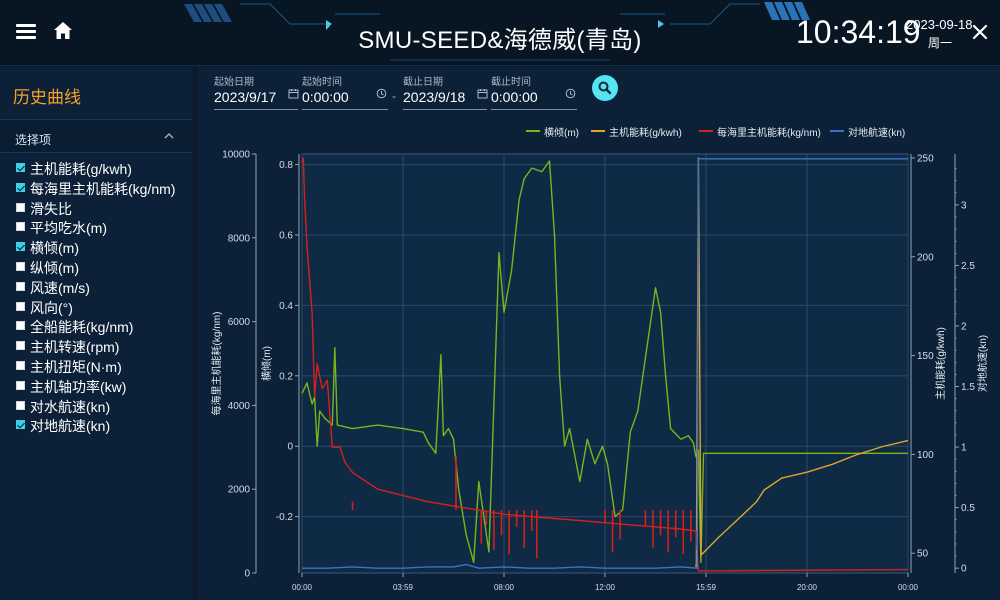  I want to click on y-tick-label: 2, so click(964, 326).